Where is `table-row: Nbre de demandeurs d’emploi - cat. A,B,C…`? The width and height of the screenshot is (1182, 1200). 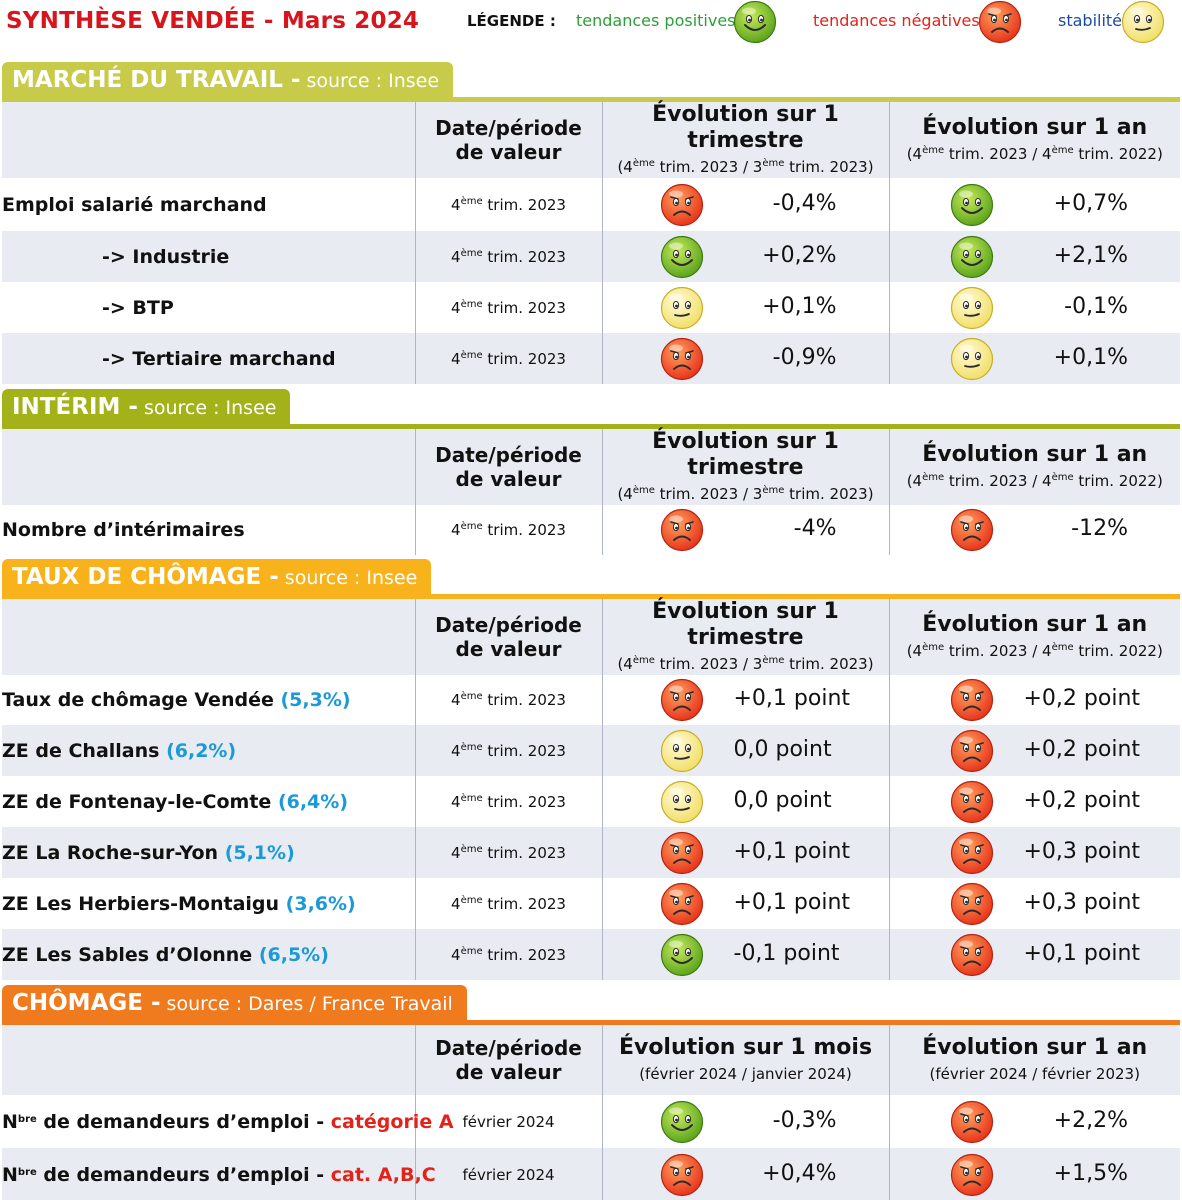
table-row: Nbre de demandeurs d’emploi - cat. A,B,C… is located at coordinates (591, 1174).